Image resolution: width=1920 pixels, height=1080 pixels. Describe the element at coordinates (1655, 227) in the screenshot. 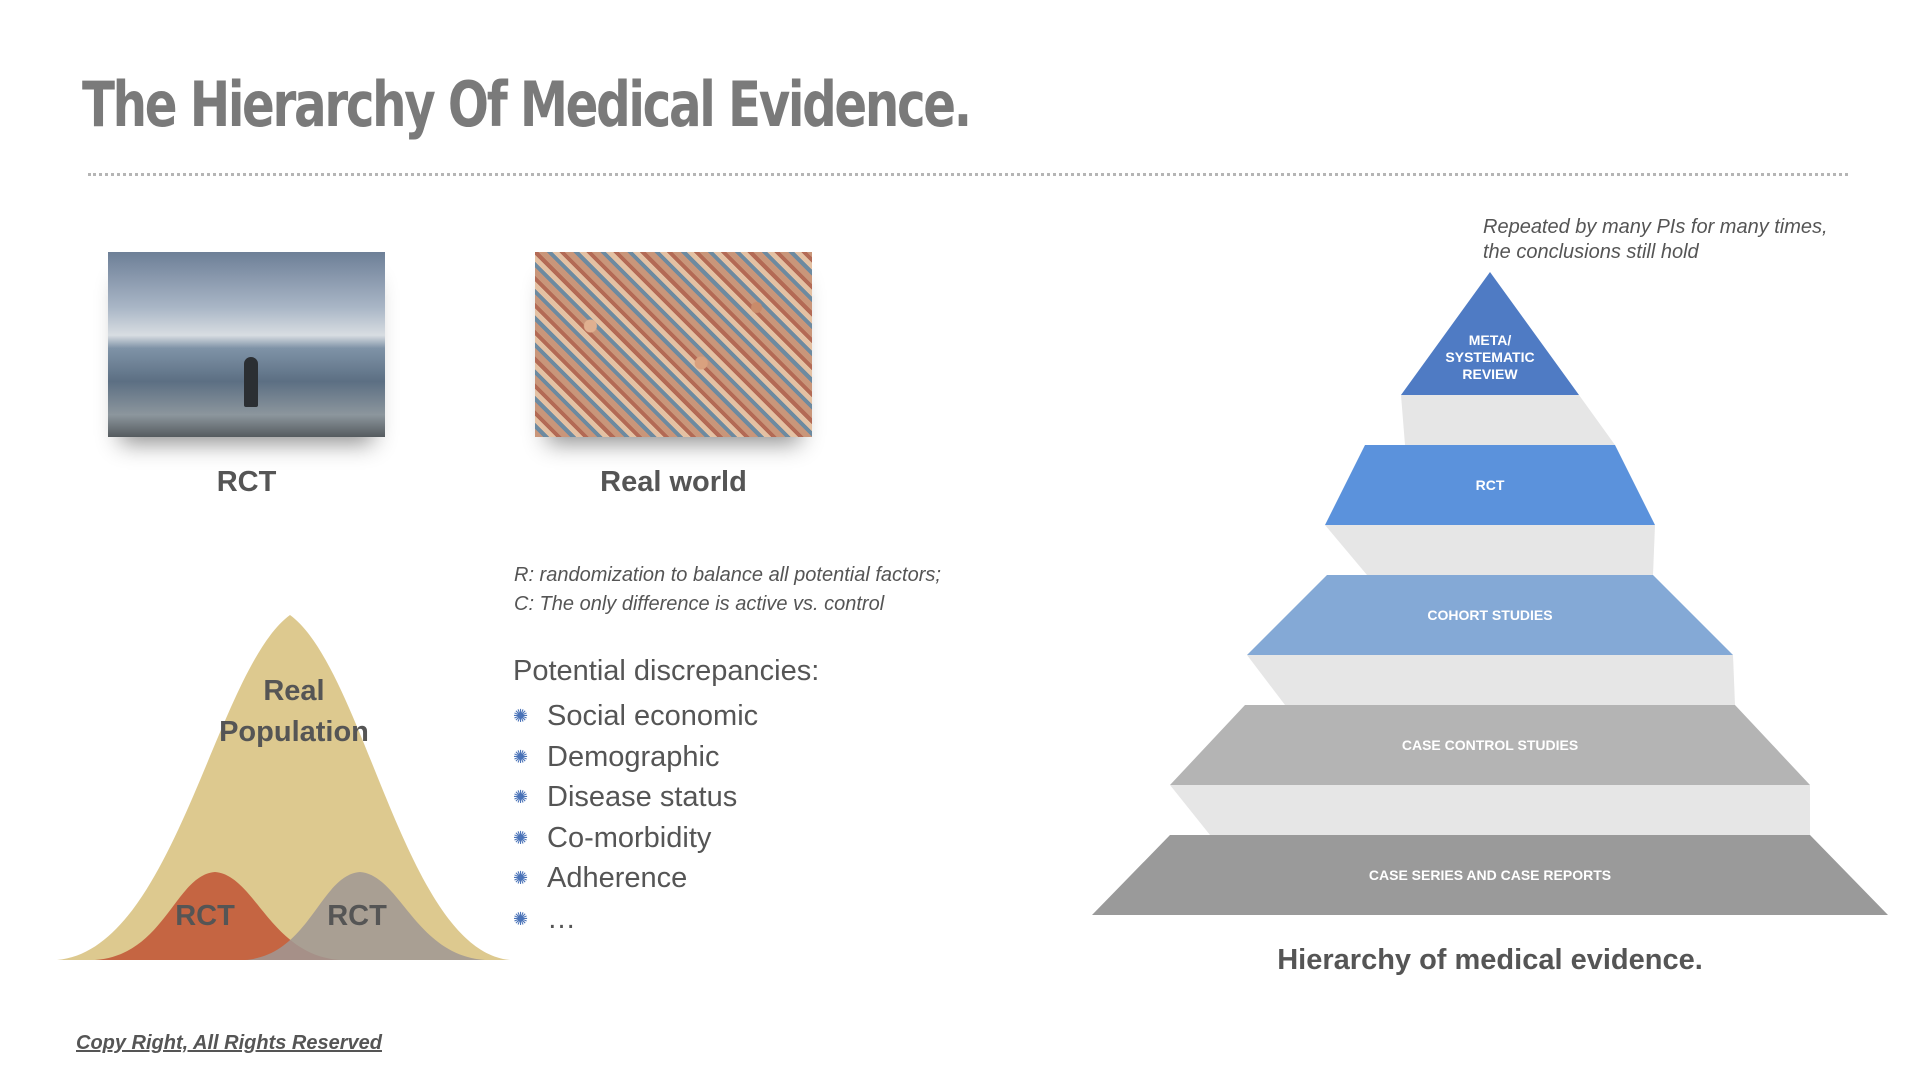

I see `pyramid-note-line1: Repeated by many PIs for many times,` at that location.